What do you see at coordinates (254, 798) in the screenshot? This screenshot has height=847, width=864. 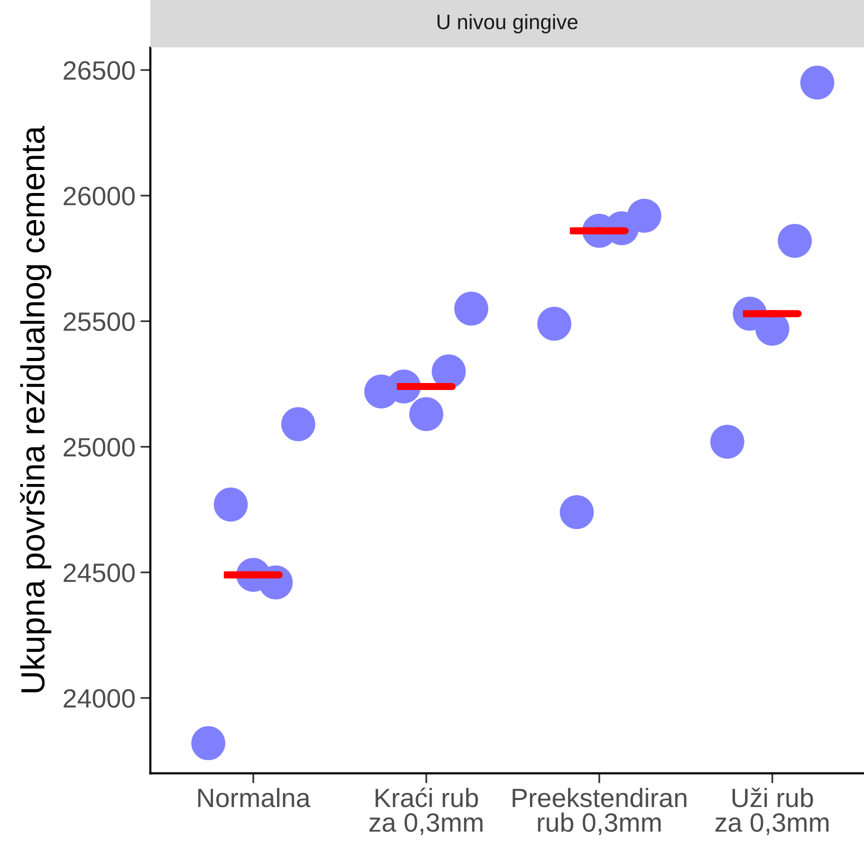 I see `x-tick-label: Normalna` at bounding box center [254, 798].